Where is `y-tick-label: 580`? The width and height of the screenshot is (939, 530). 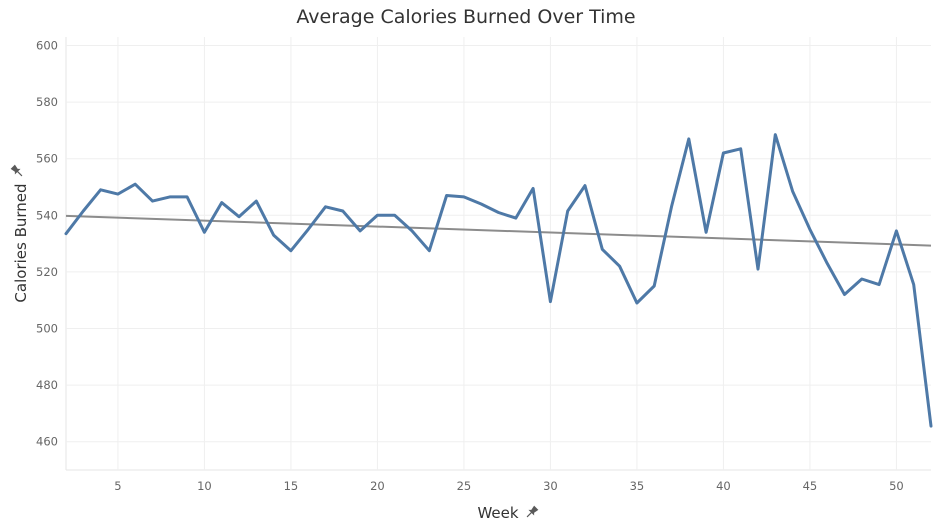 y-tick-label: 580 is located at coordinates (47, 102).